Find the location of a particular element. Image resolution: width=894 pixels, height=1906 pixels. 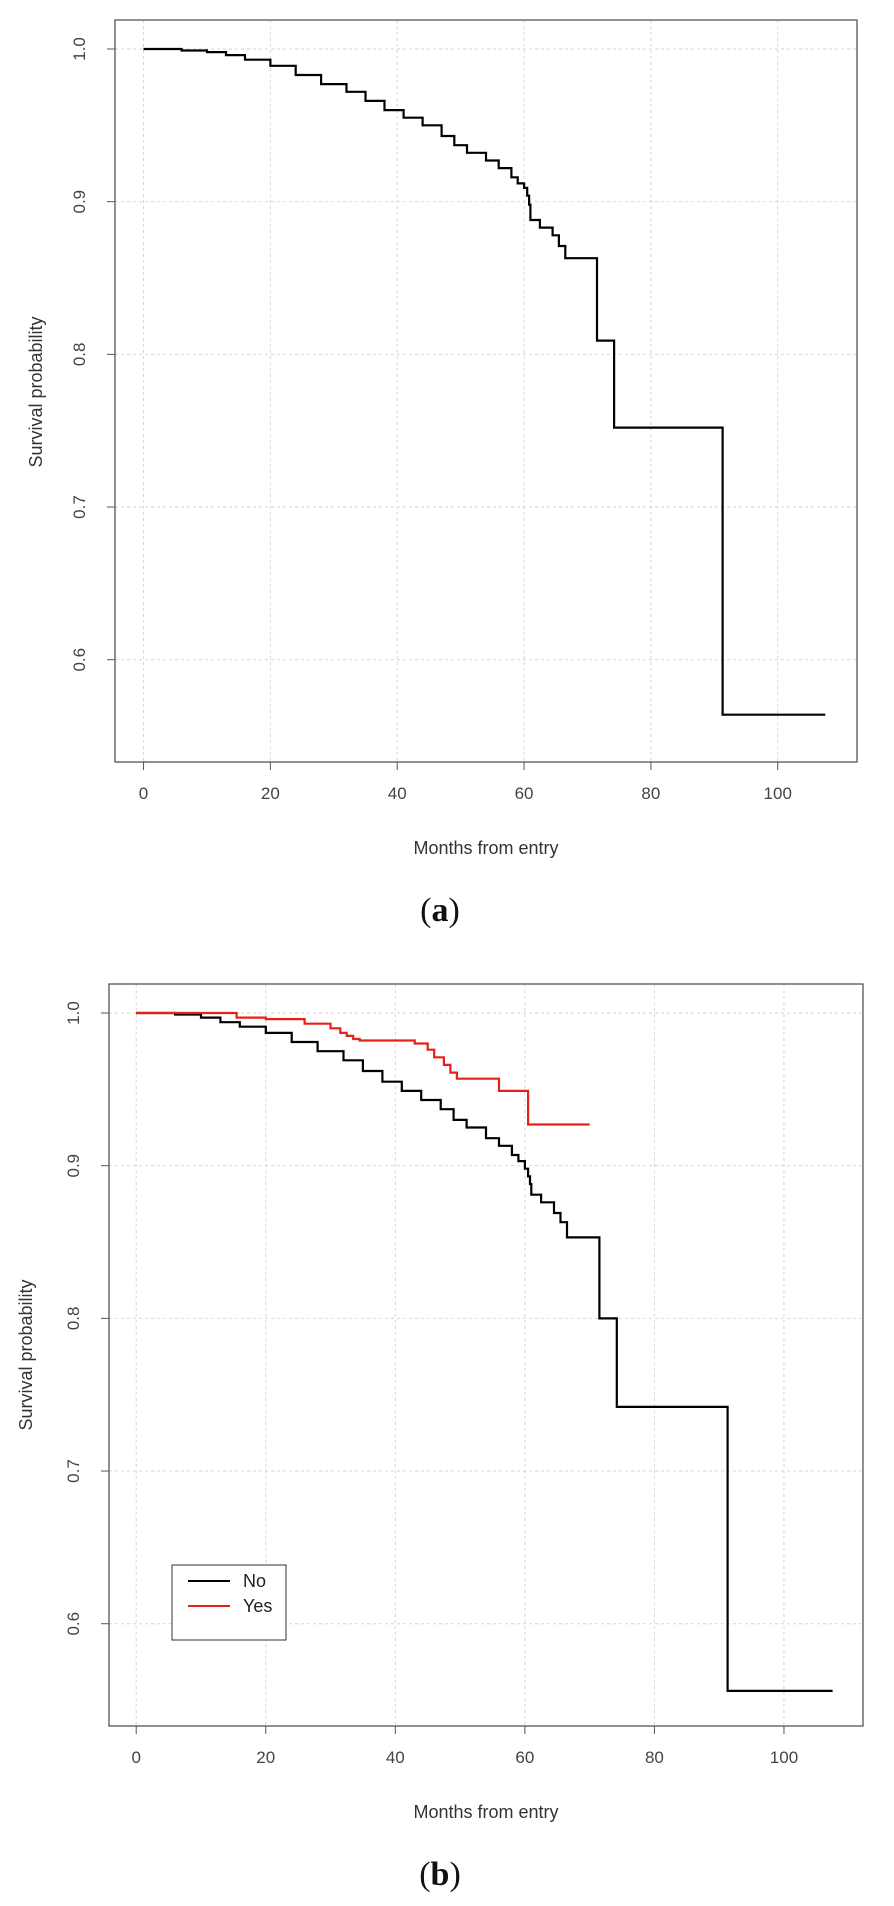

legend: No Yes is located at coordinates (229, 1602).